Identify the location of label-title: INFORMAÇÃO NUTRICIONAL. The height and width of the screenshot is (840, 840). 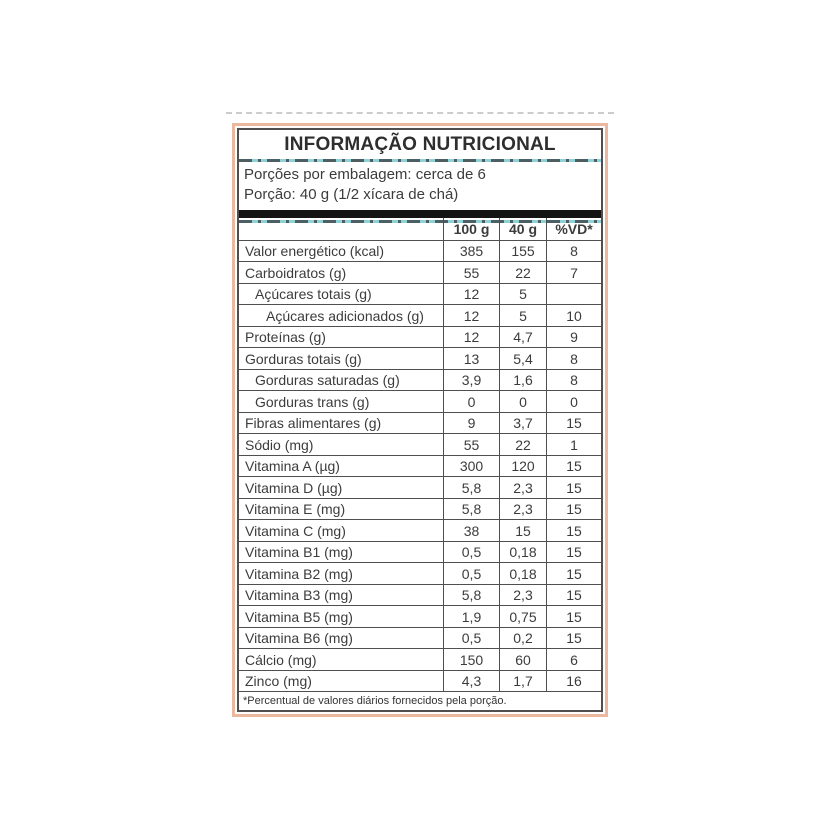
(420, 144).